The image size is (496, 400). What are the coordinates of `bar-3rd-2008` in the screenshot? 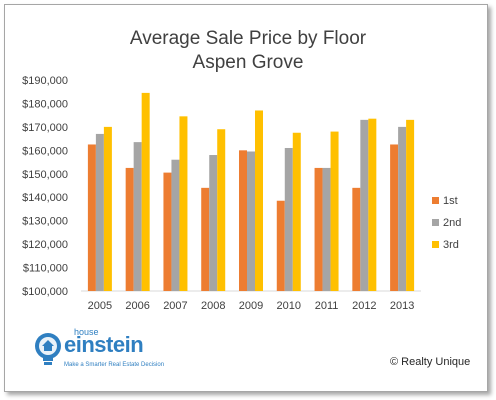 It's located at (221, 210).